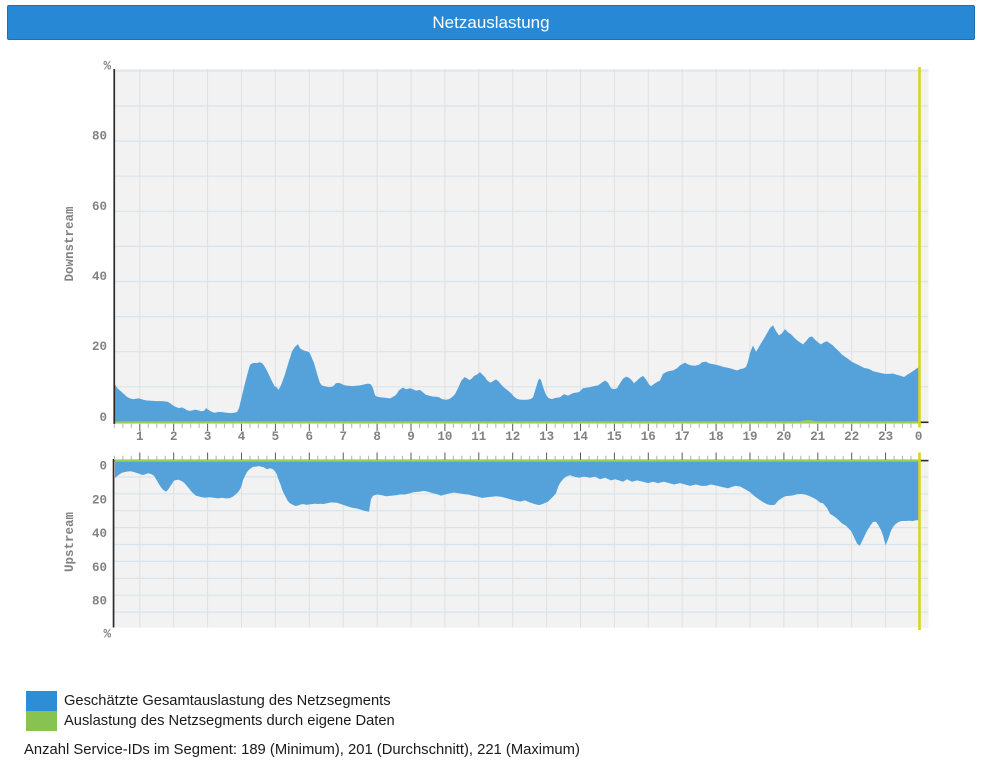 The width and height of the screenshot is (981, 766). Describe the element at coordinates (614, 437) in the screenshot. I see `svg-text: 15` at that location.